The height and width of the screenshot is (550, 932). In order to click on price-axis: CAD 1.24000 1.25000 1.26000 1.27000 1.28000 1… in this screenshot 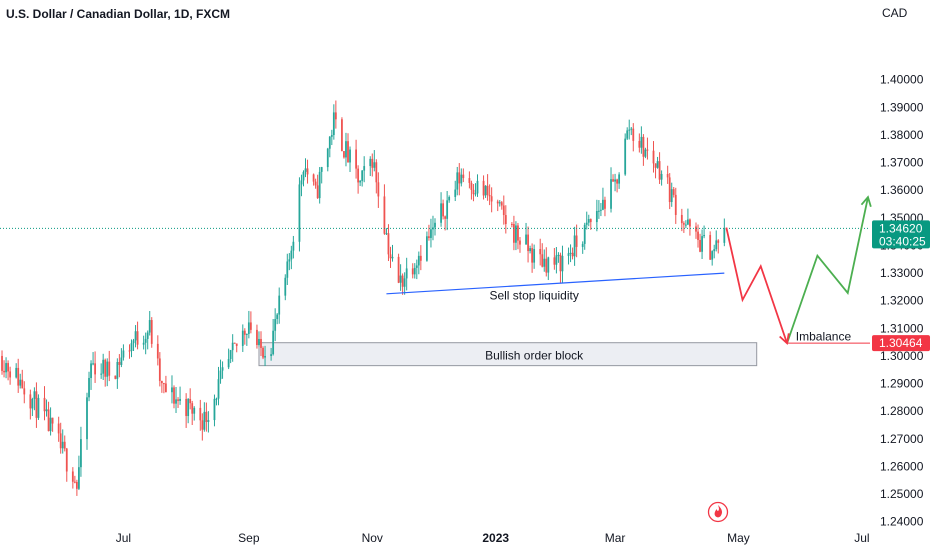, I will do `click(902, 267)`.